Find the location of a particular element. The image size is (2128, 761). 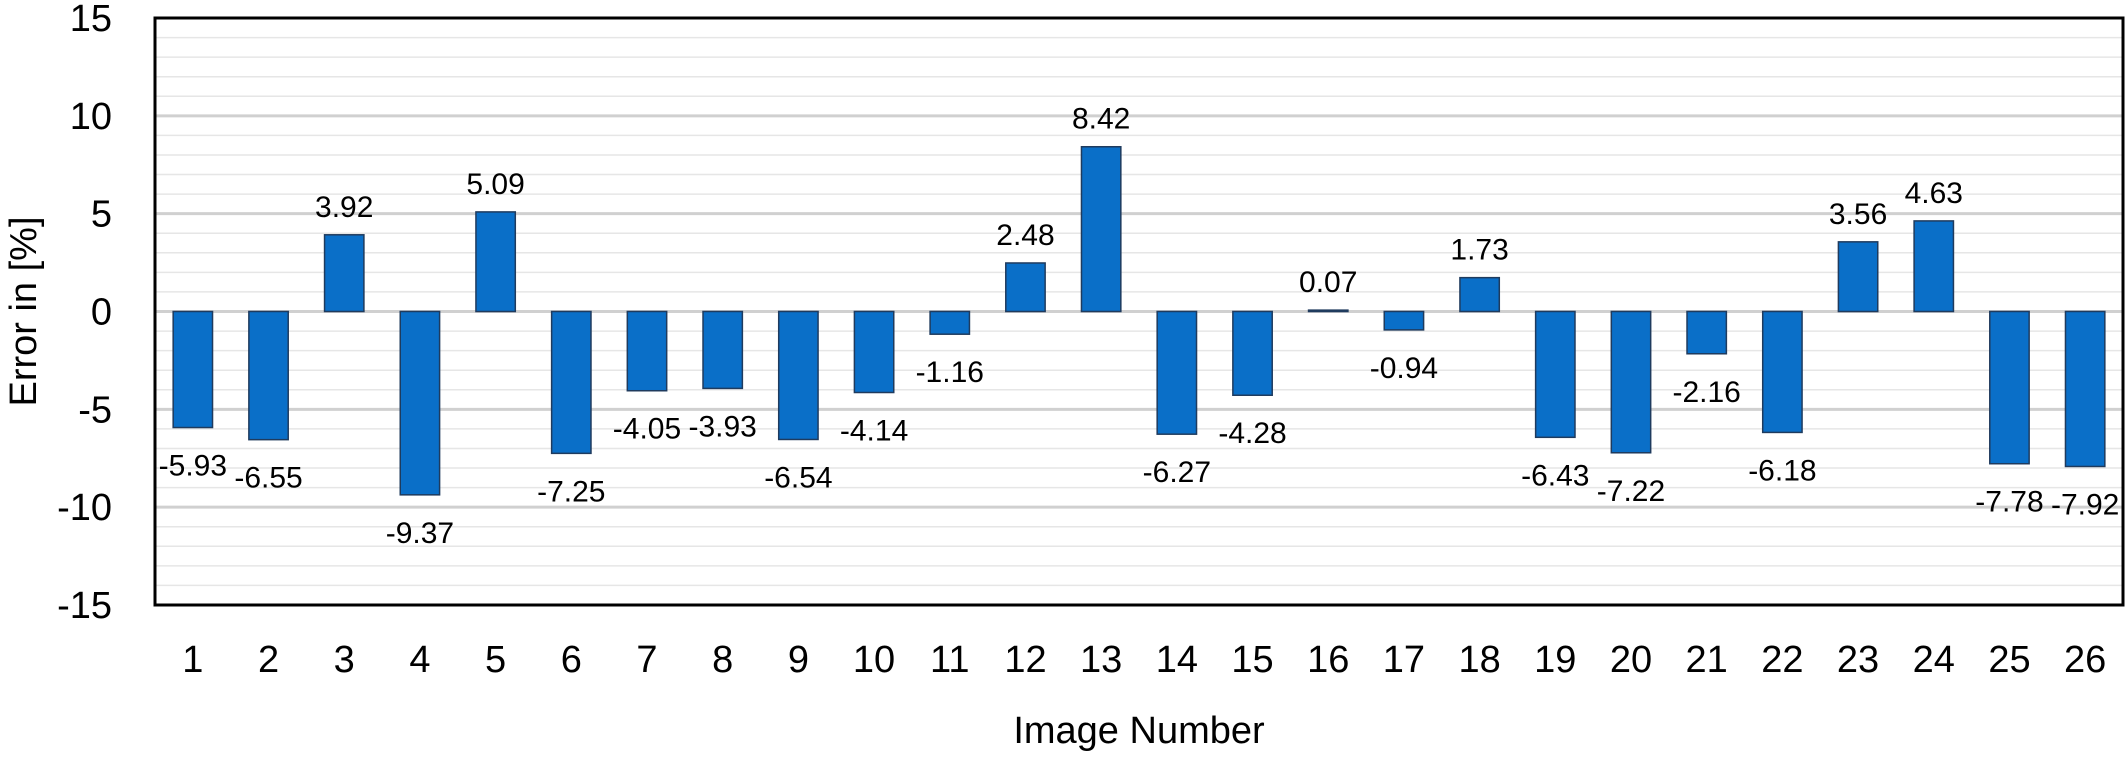

data-label: -7.25 is located at coordinates (571, 491).